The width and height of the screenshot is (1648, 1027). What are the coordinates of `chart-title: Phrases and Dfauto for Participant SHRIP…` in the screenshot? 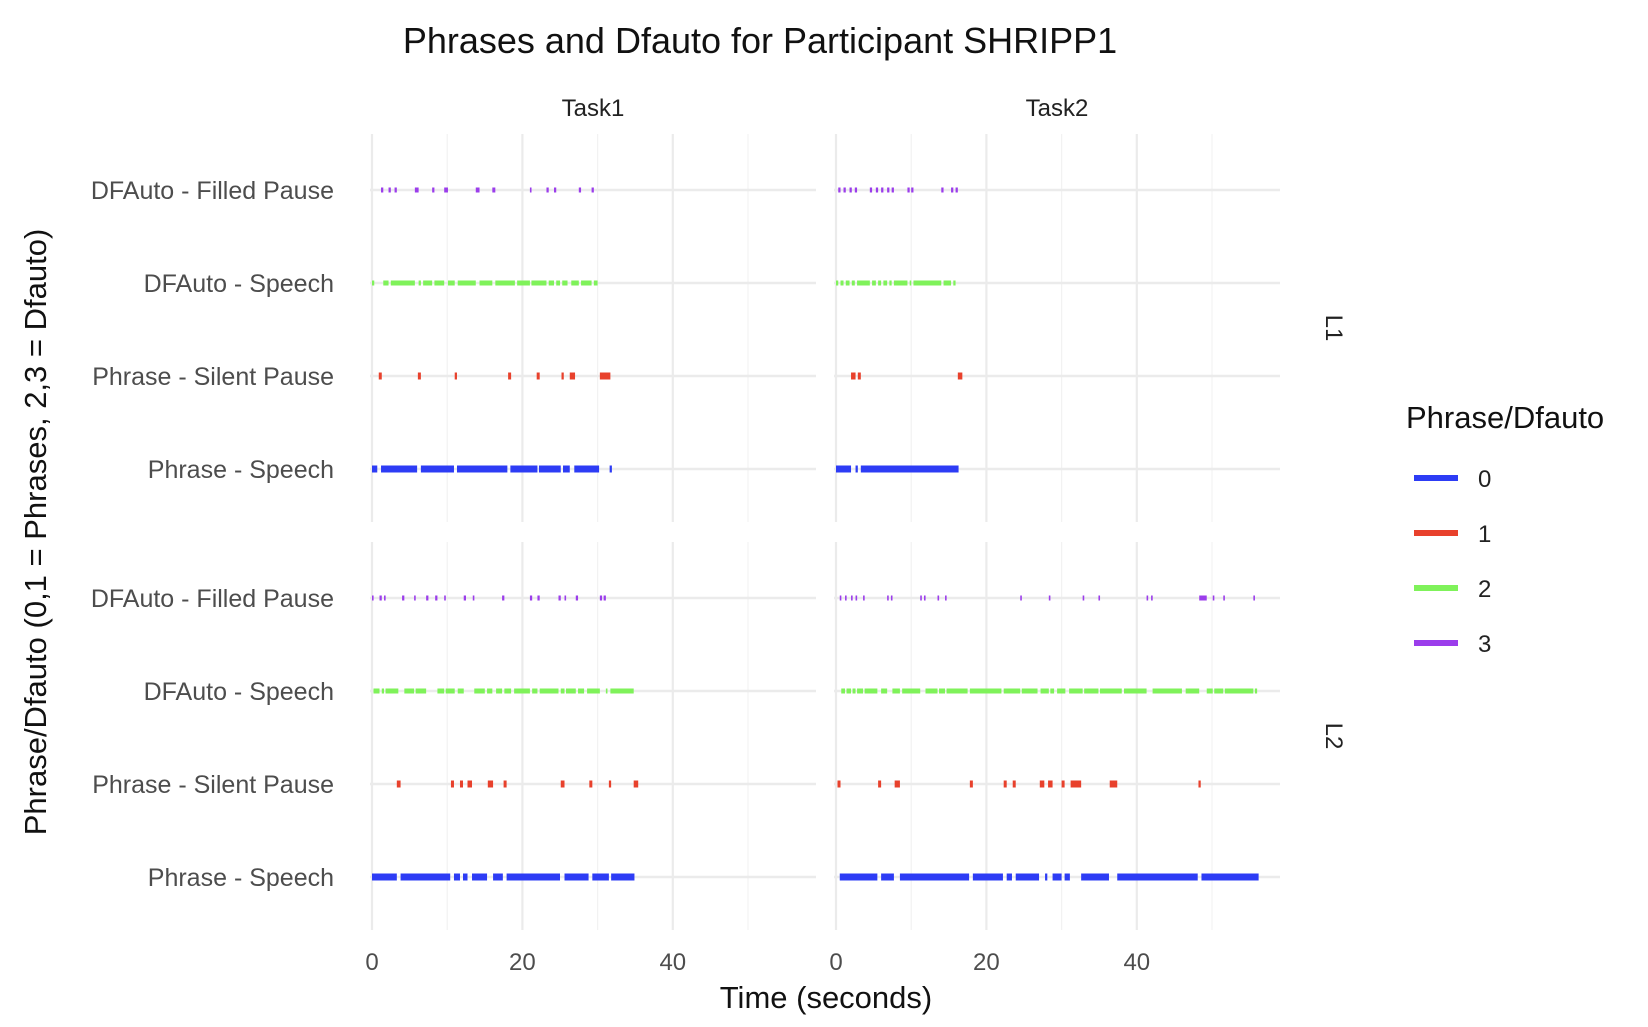 It's located at (760, 40).